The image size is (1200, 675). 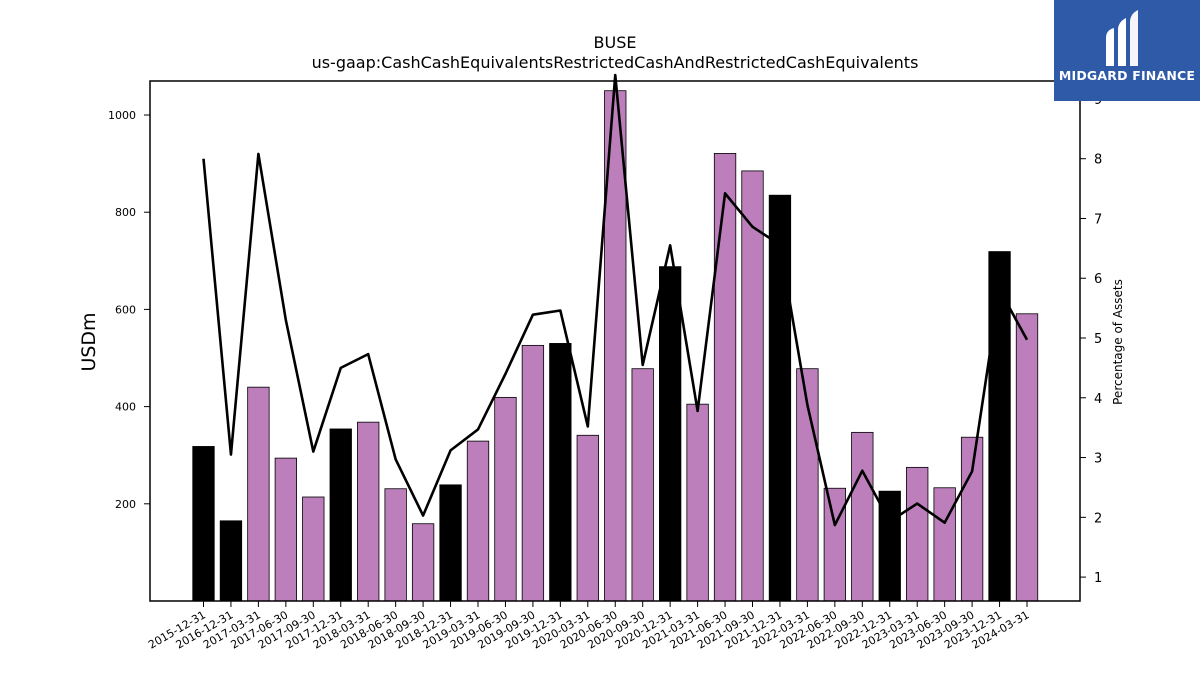 What do you see at coordinates (1098, 578) in the screenshot?
I see `y2-tick-label-1: 1` at bounding box center [1098, 578].